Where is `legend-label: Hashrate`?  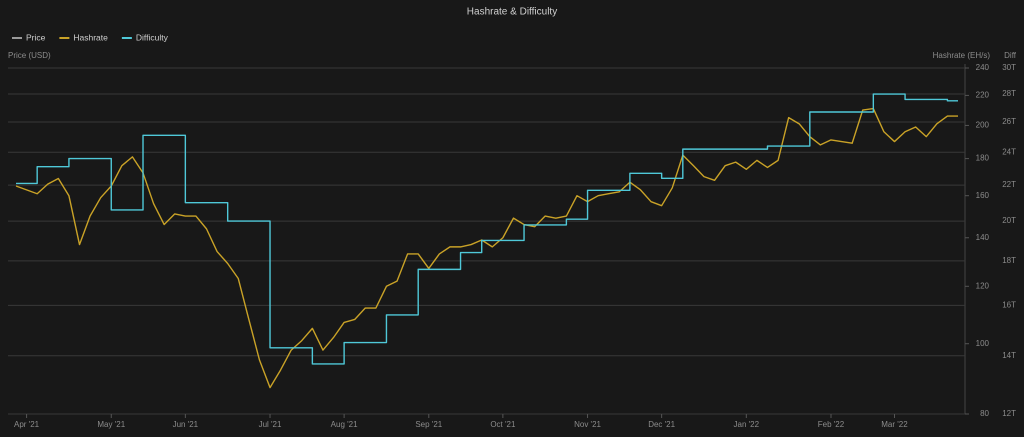 legend-label: Hashrate is located at coordinates (90, 37).